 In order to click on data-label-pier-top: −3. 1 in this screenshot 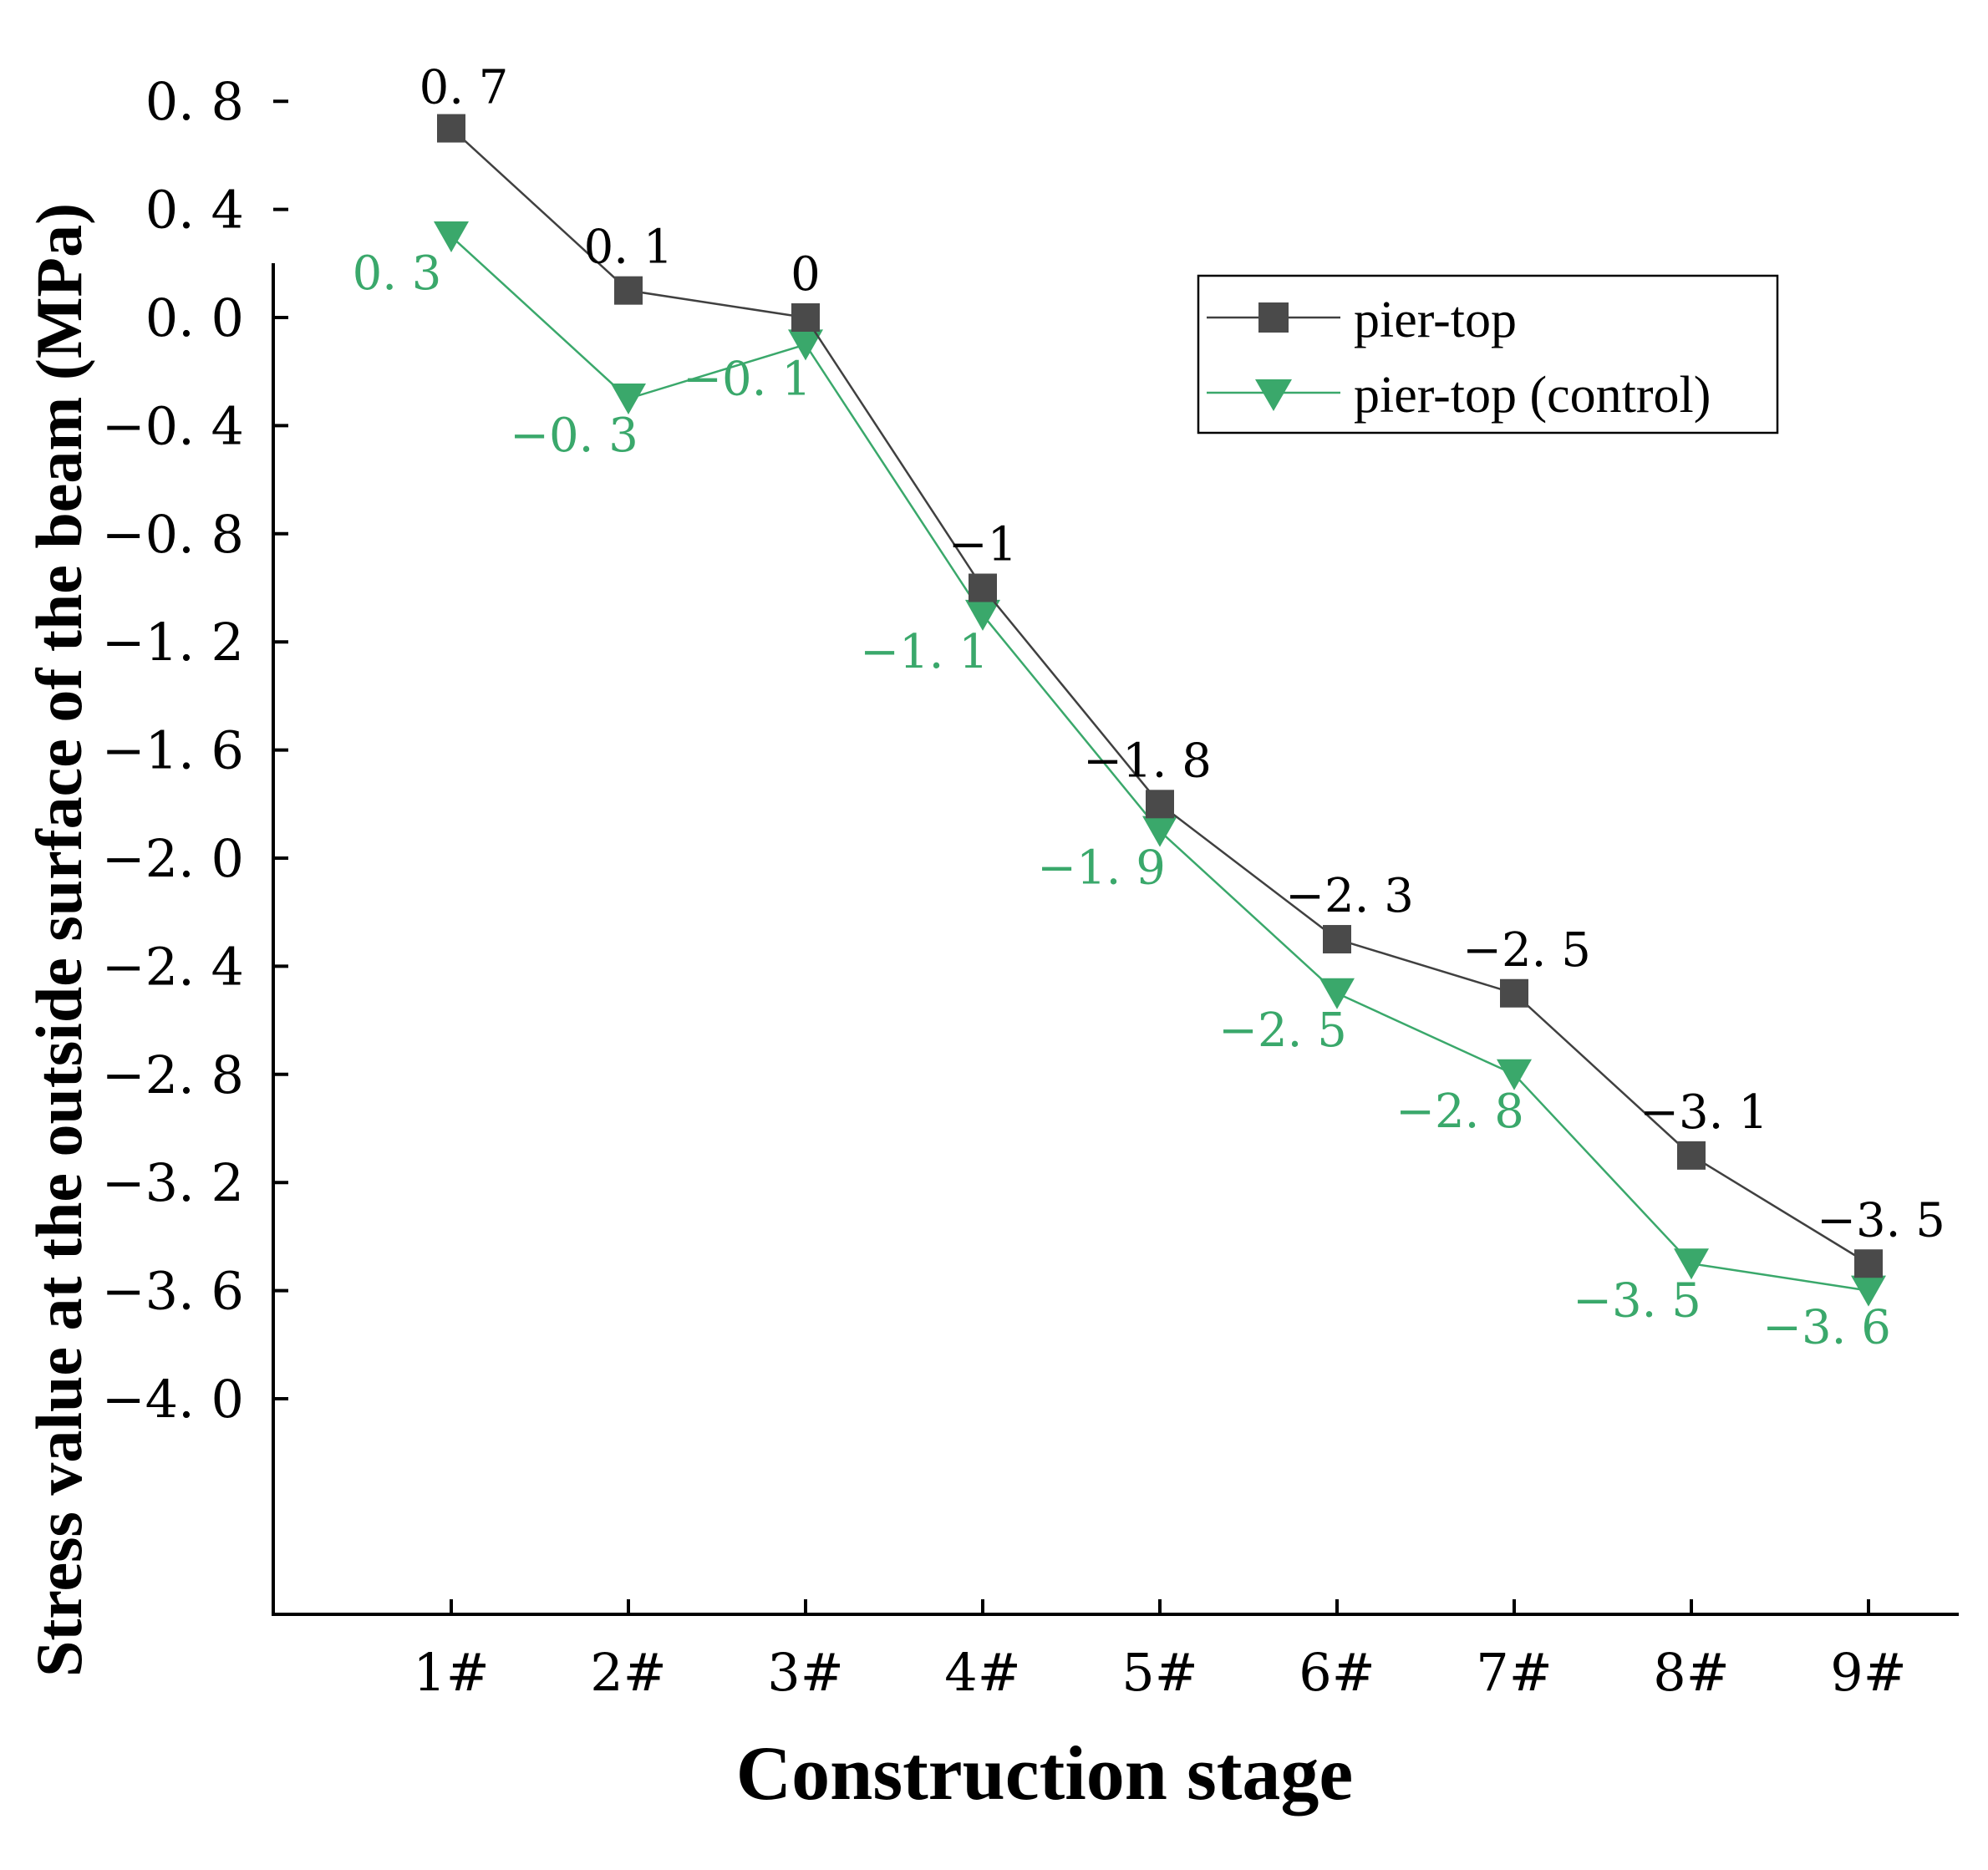, I will do `click(1704, 1112)`.